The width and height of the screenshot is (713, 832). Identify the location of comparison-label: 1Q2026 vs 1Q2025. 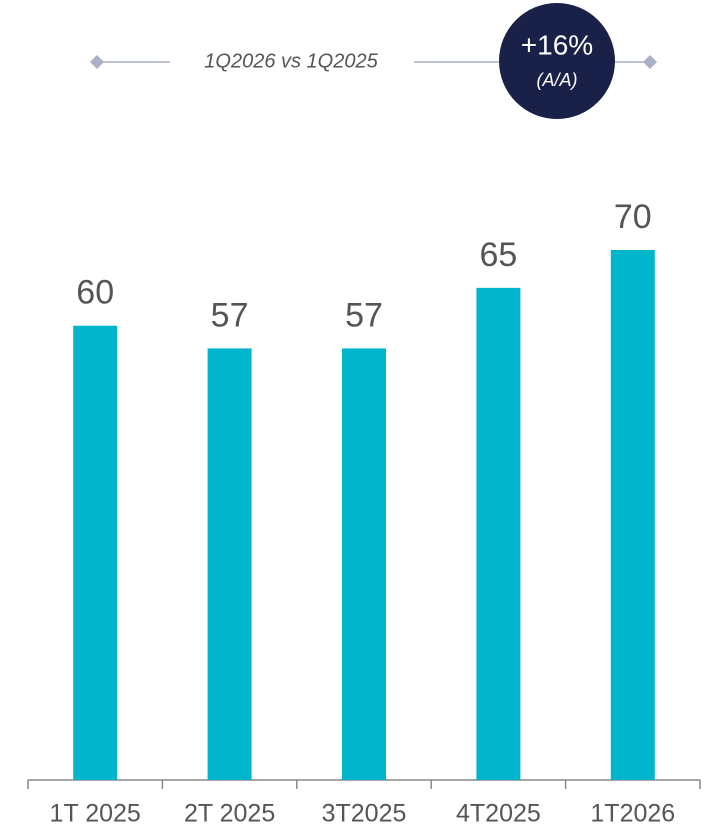
(291, 61).